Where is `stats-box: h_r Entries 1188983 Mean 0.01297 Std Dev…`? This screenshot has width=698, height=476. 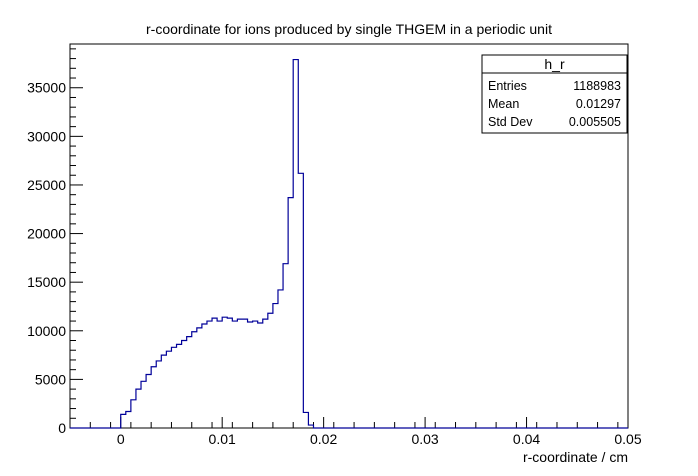 stats-box: h_r Entries 1188983 Mean 0.01297 Std Dev… is located at coordinates (554, 94).